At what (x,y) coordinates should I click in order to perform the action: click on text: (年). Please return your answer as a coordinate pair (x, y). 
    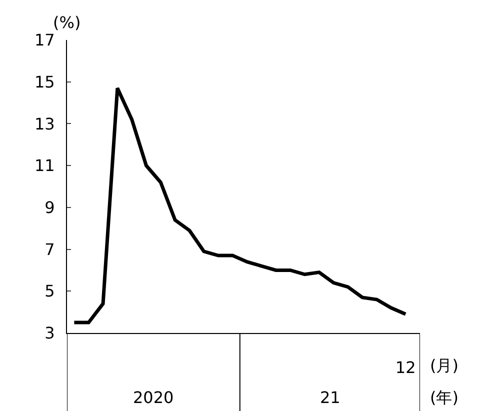
    Looking at the image, I should click on (444, 397).